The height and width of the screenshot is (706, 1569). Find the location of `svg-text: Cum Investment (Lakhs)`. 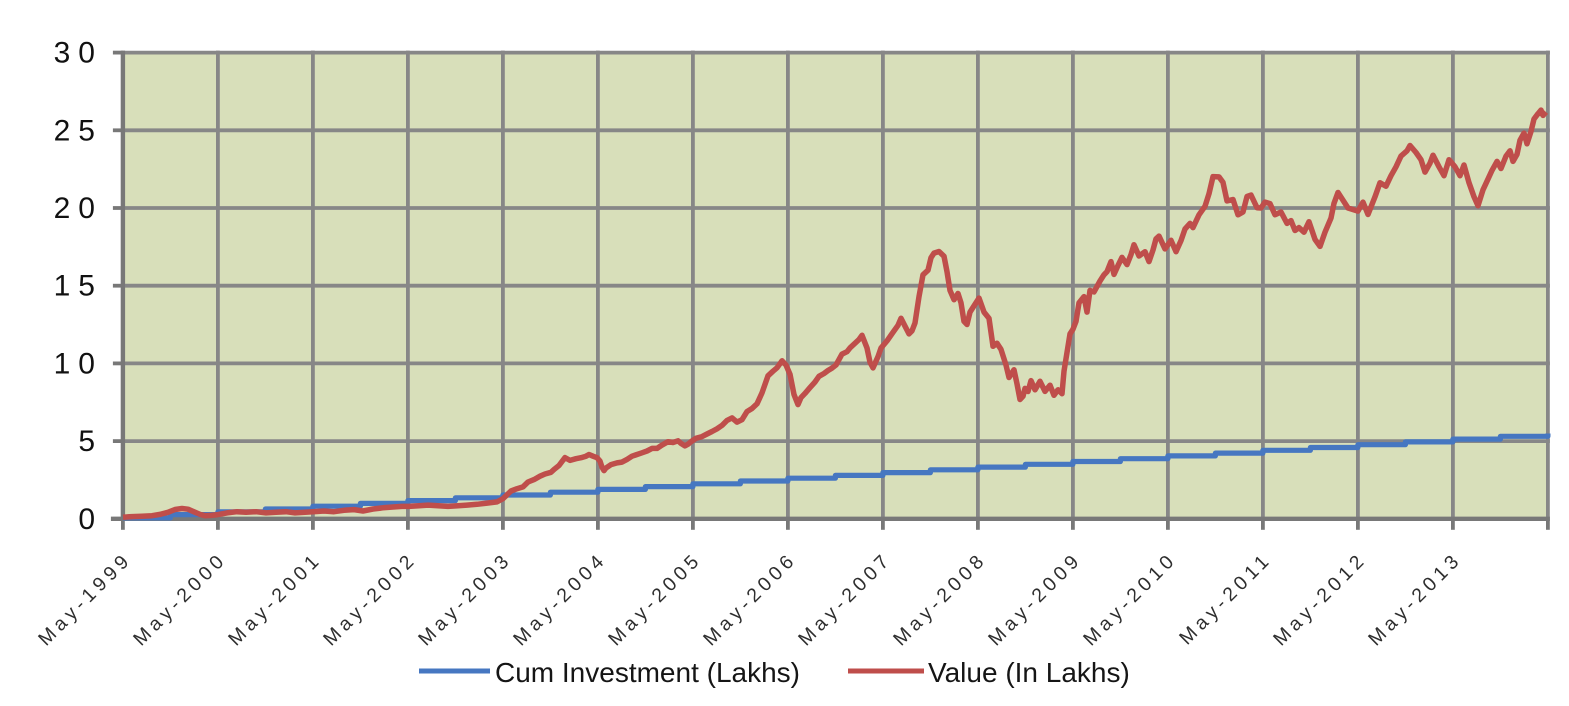

svg-text: Cum Investment (Lakhs) is located at coordinates (647, 672).